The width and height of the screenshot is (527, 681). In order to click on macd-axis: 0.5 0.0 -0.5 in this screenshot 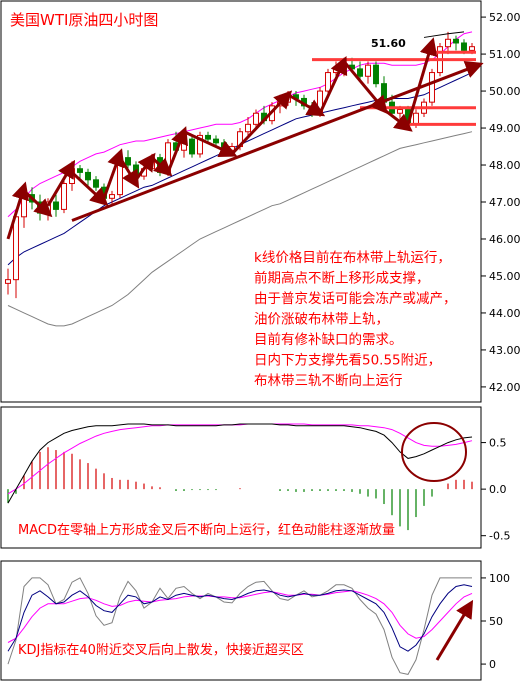, I will do `click(495, 490)`.